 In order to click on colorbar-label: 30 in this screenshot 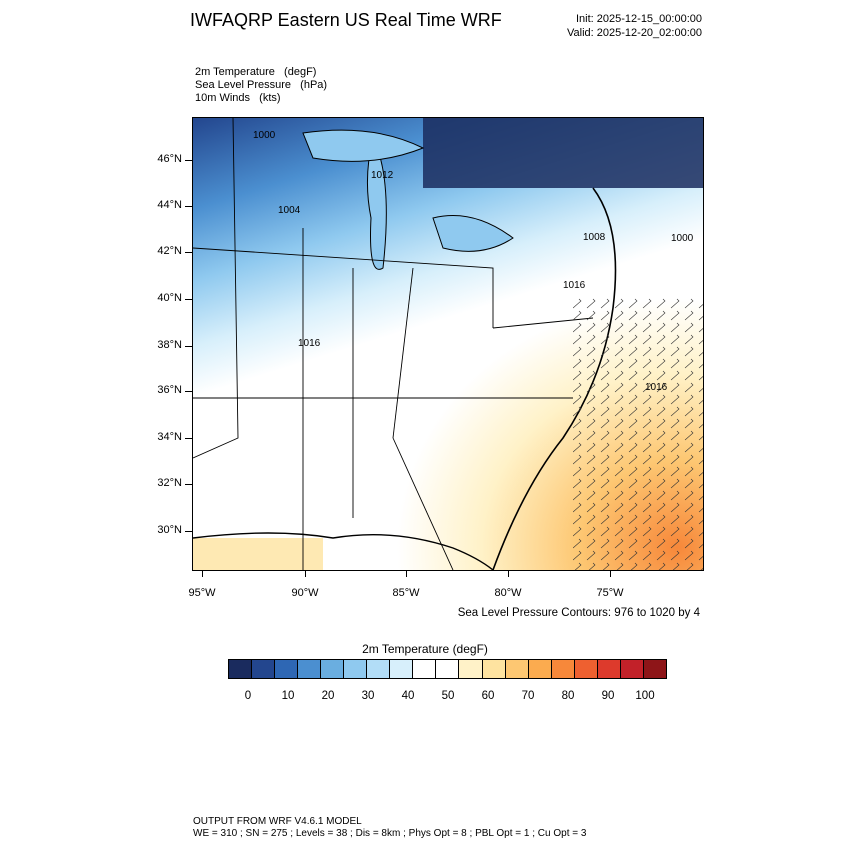, I will do `click(368, 696)`.